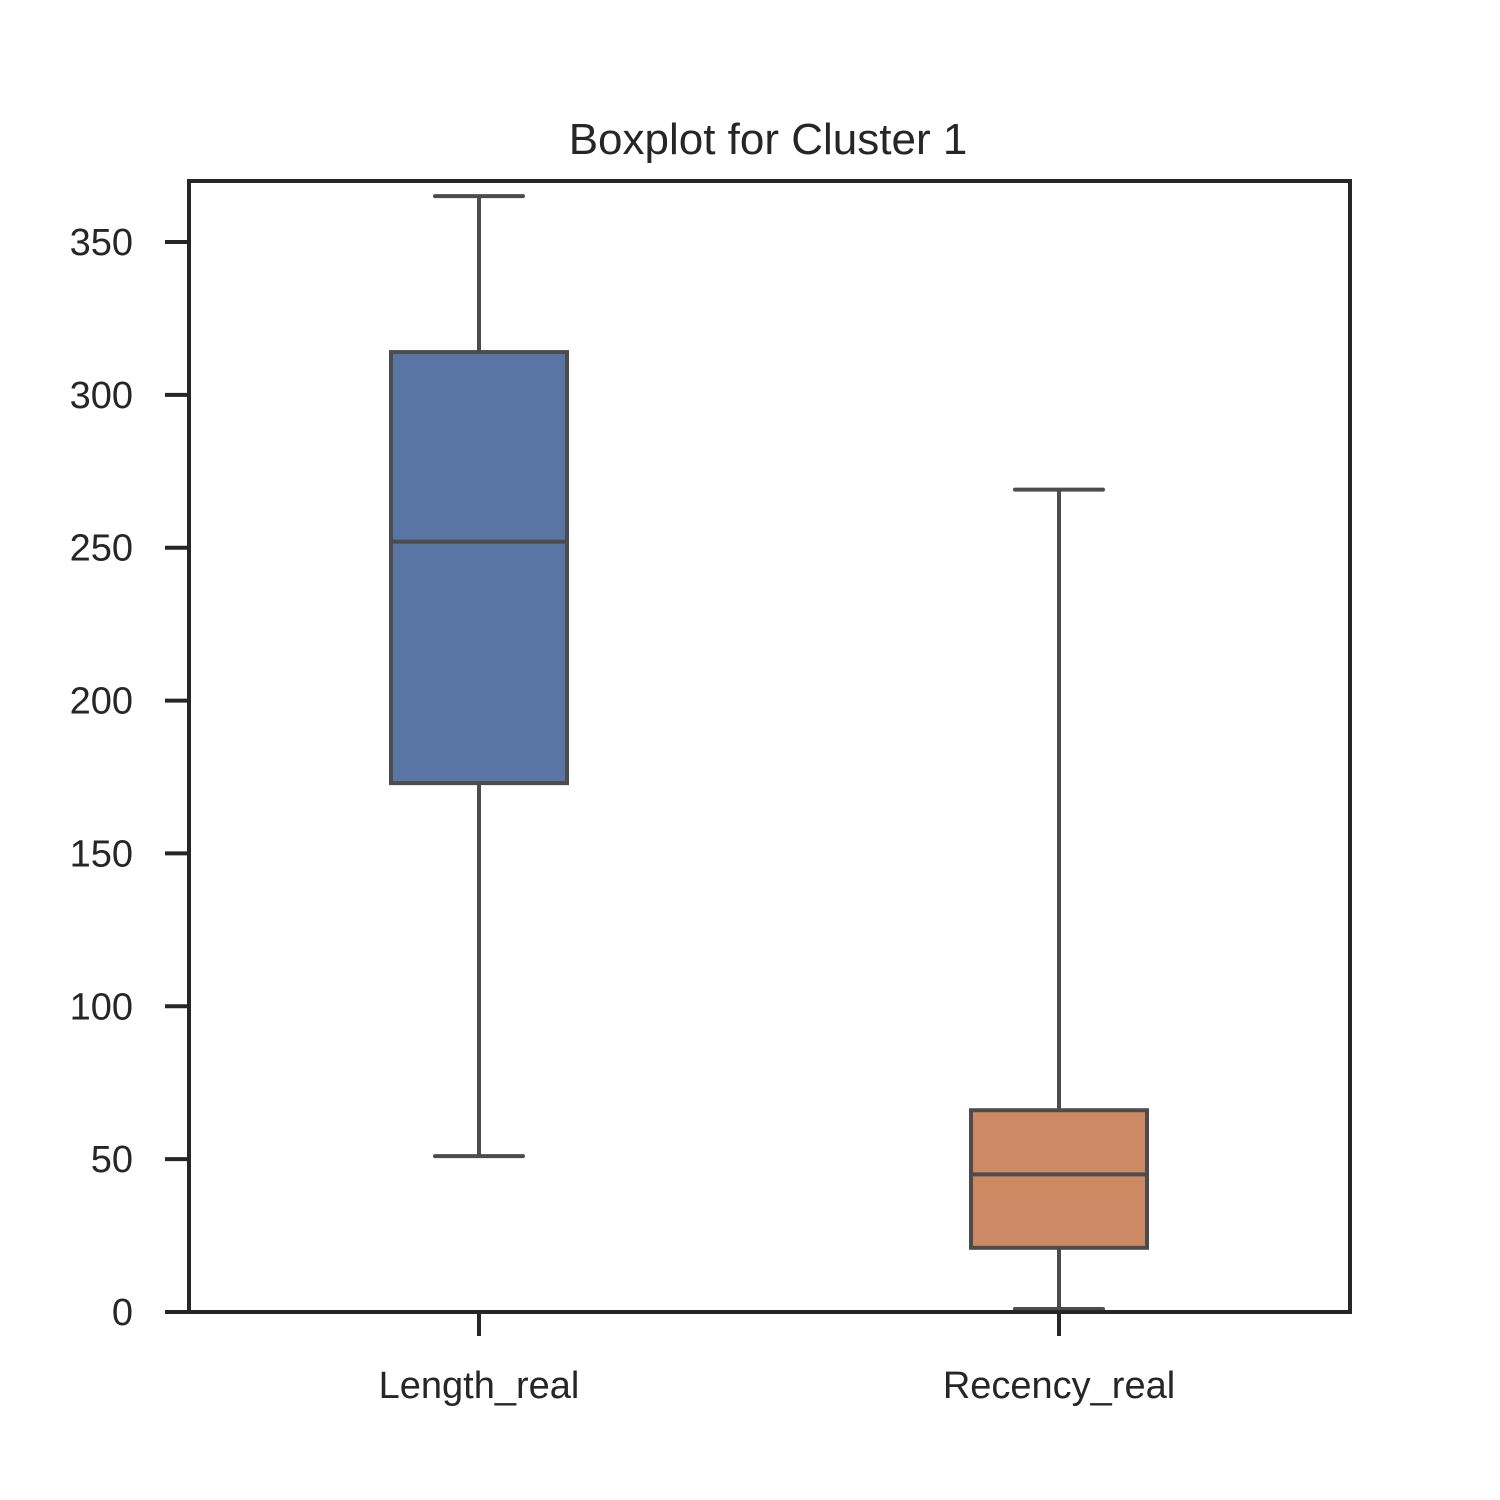 This screenshot has width=1500, height=1500. Describe the element at coordinates (479, 1386) in the screenshot. I see `x-tick-label: Length_real` at that location.